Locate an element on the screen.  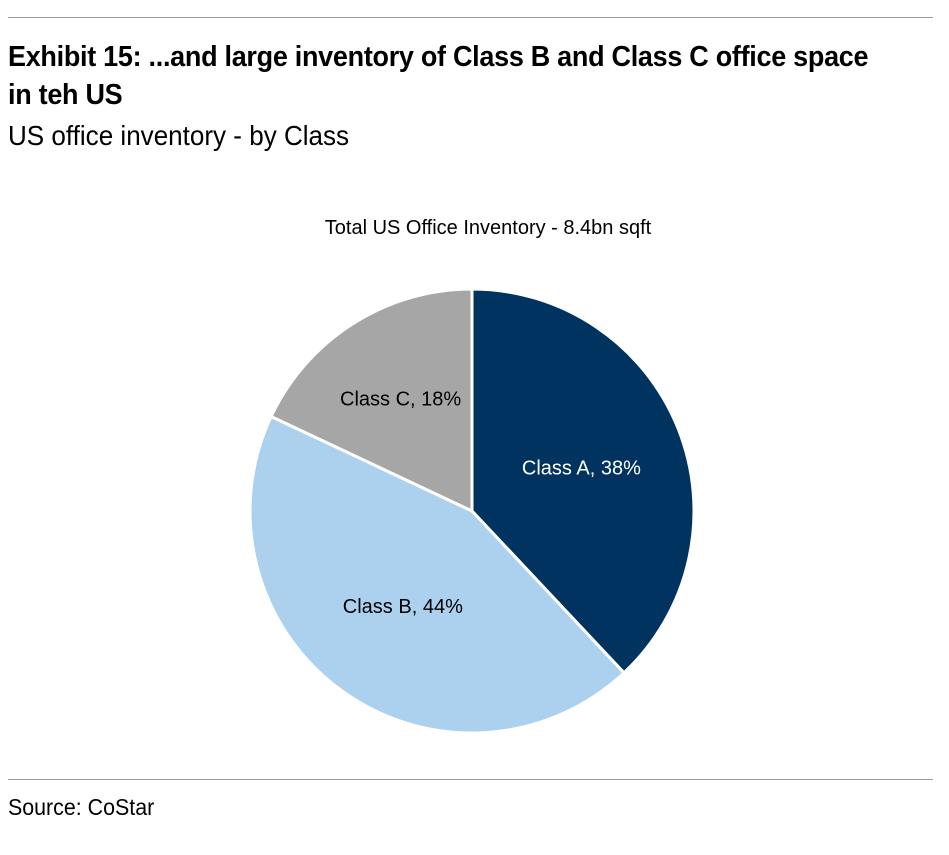
pie-slice-class-c is located at coordinates (371, 400).